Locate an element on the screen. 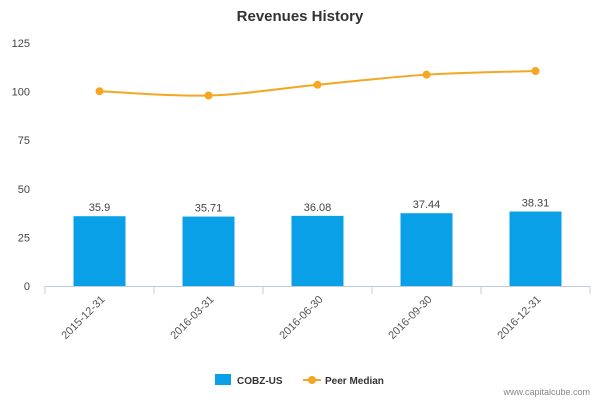 This screenshot has height=400, width=600. chart-legend: COBZ-US Peer Median is located at coordinates (299, 380).